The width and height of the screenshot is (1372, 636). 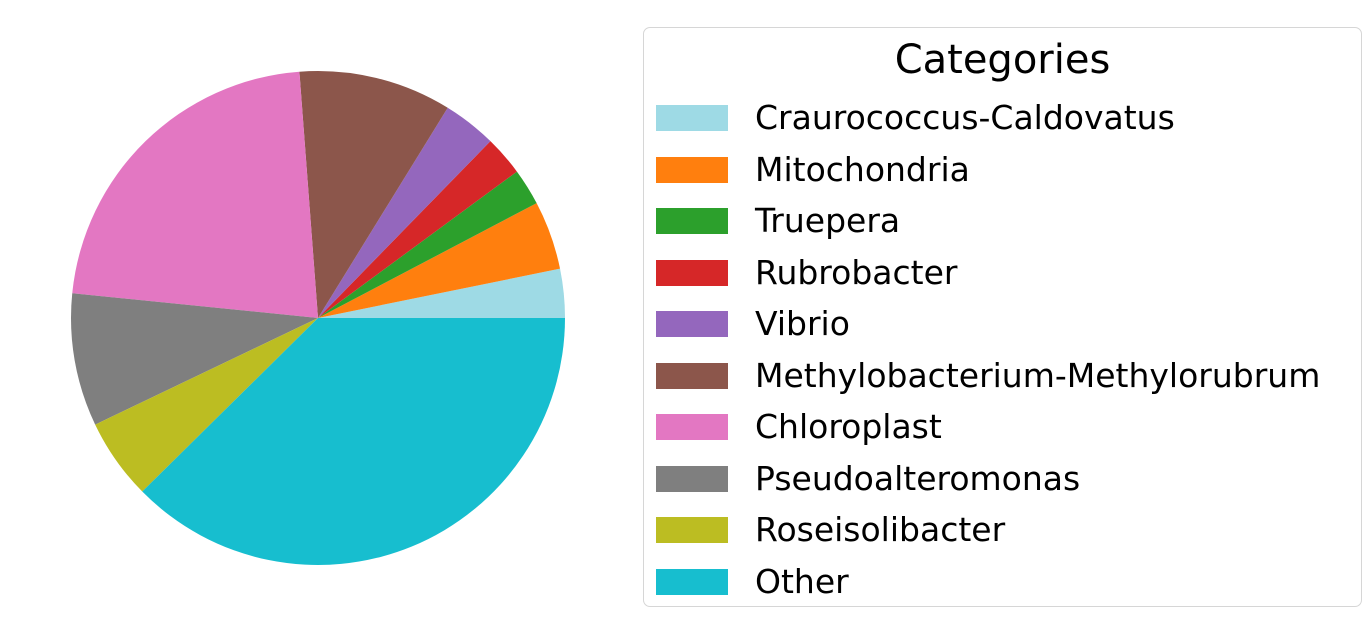 I want to click on legend-item: Rubrobacter, so click(x=806, y=273).